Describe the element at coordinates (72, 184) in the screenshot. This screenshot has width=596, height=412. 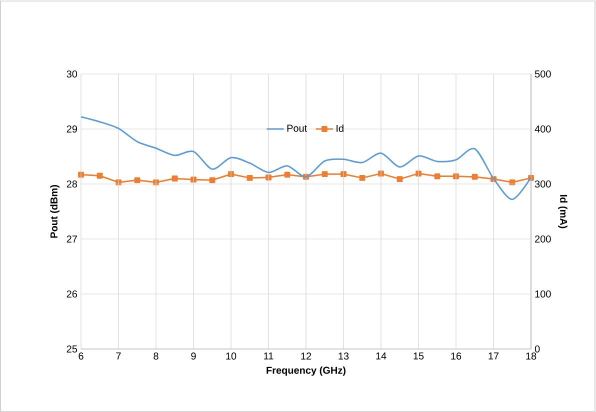
I see `y-tick-label: 28` at that location.